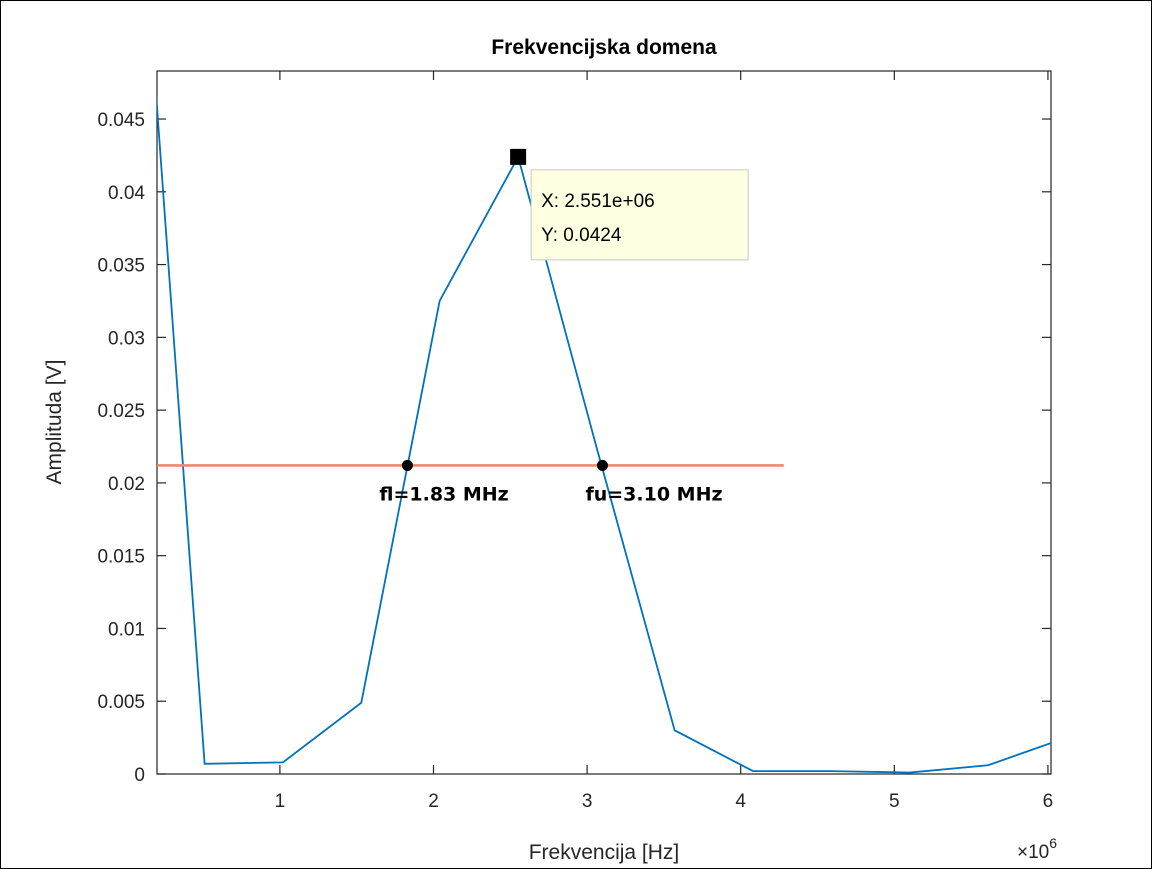 This screenshot has width=1152, height=869. I want to click on datatip-y-value: Y: 0.0424, so click(581, 235).